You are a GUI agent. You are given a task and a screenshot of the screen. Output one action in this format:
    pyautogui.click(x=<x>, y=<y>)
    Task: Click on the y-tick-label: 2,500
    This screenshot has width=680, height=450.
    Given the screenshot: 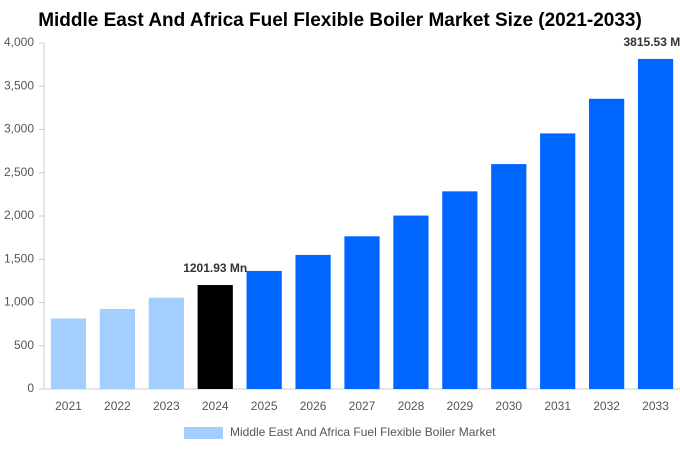 What is the action you would take?
    pyautogui.click(x=19, y=172)
    